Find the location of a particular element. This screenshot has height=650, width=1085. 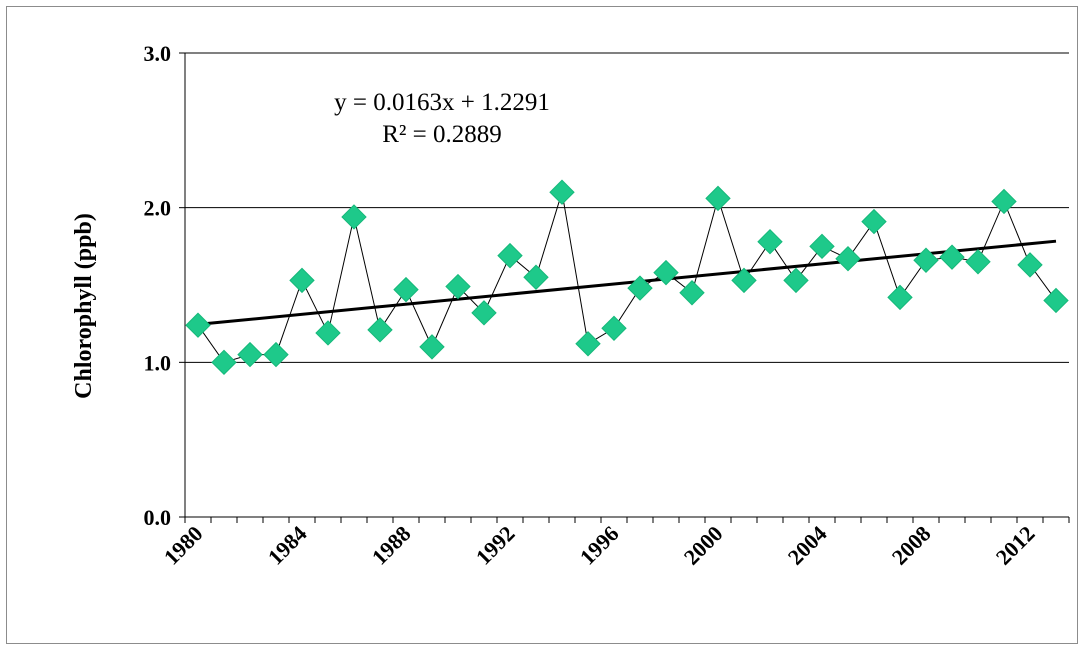

r-squared-label: R² = 0.2889 is located at coordinates (442, 134).